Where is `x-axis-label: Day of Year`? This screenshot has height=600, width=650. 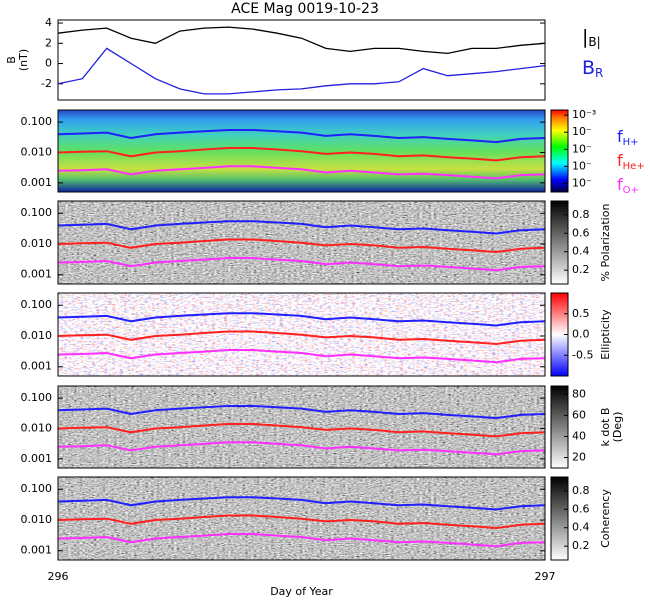 x-axis-label: Day of Year is located at coordinates (301, 591).